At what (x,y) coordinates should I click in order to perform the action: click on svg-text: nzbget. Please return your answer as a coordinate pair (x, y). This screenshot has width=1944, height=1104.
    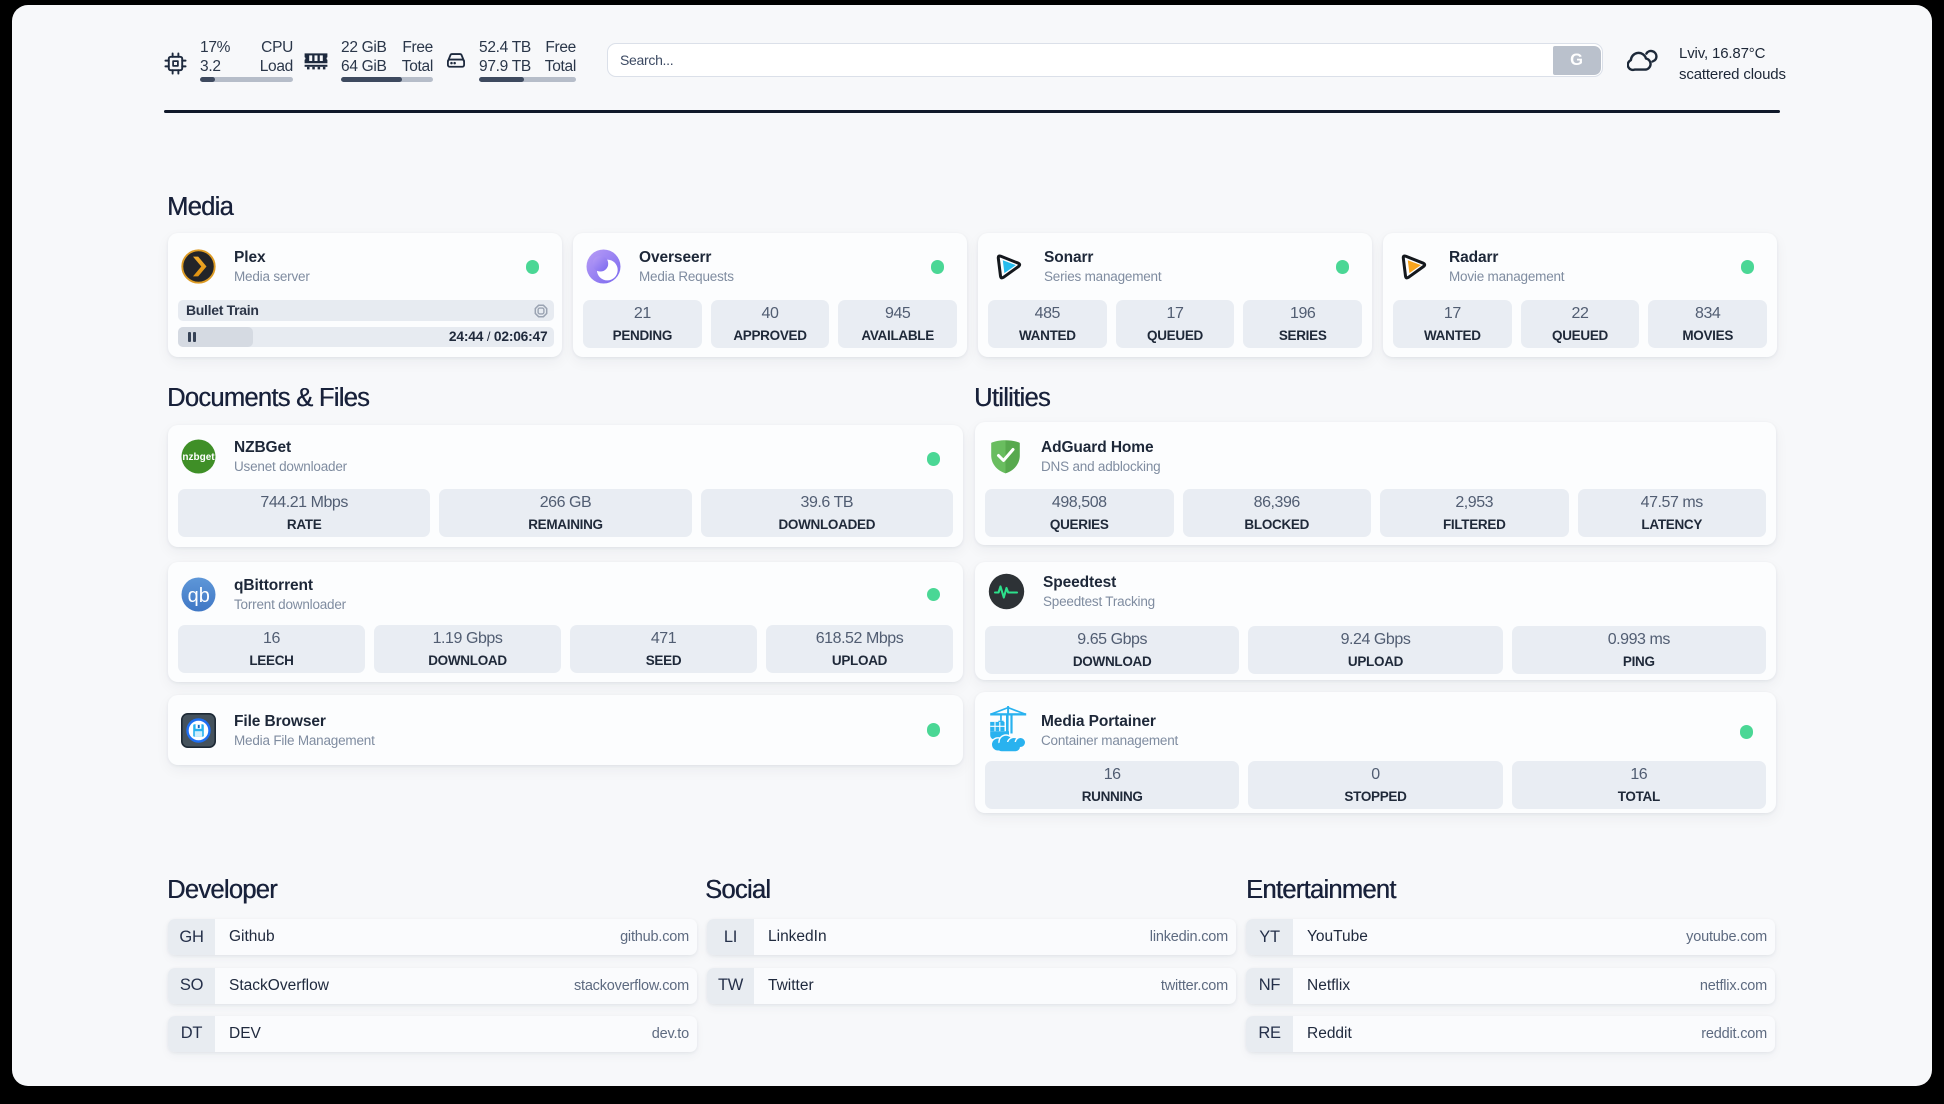
    Looking at the image, I should click on (198, 457).